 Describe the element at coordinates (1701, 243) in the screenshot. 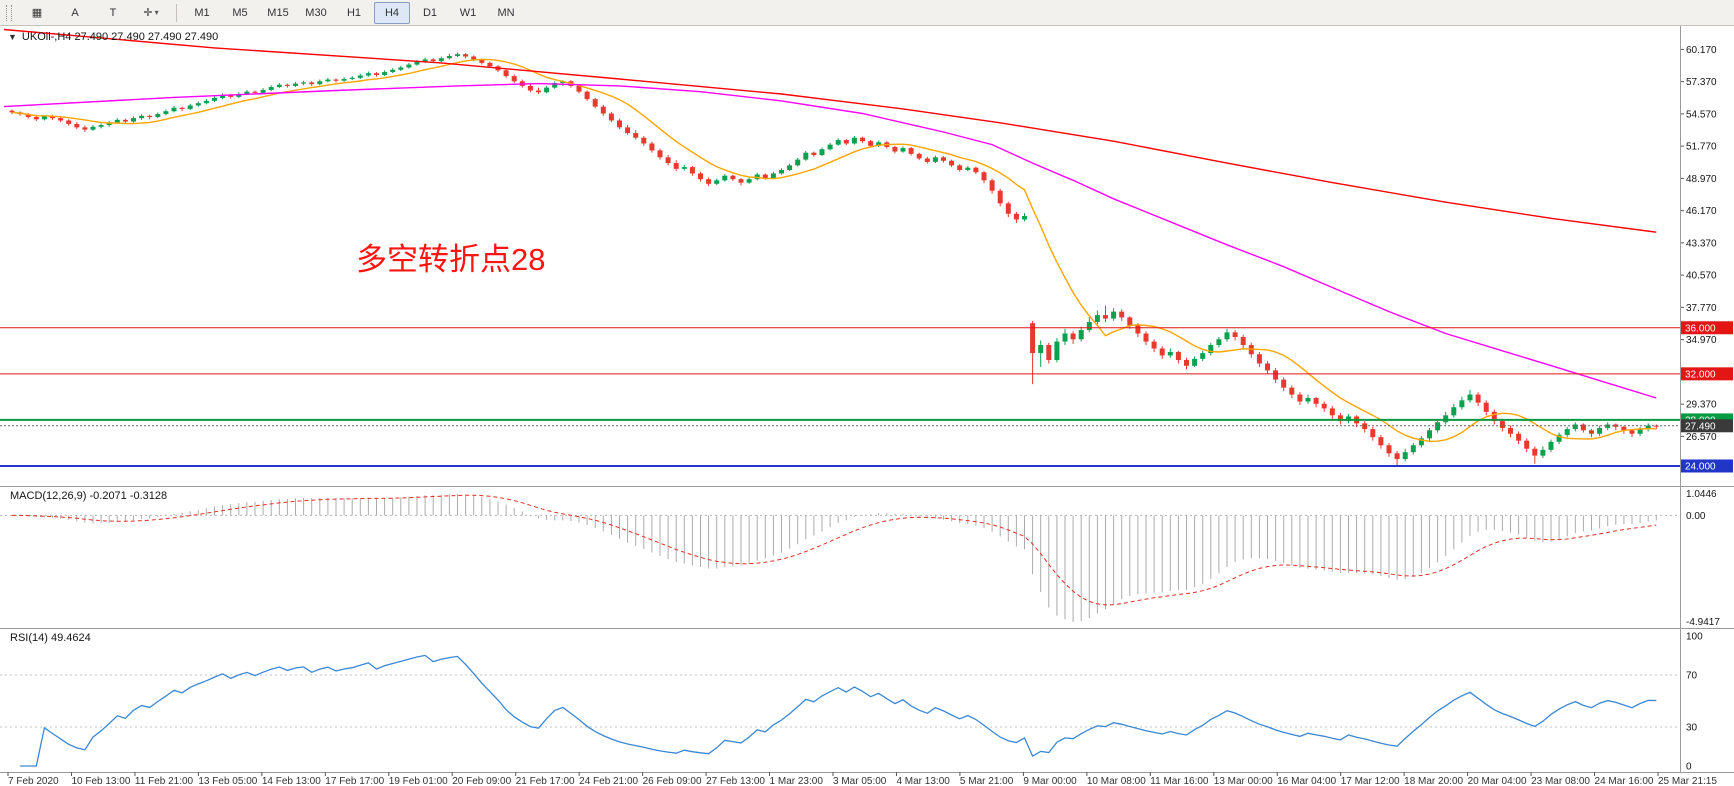

I see `axis-label: 43.370` at that location.